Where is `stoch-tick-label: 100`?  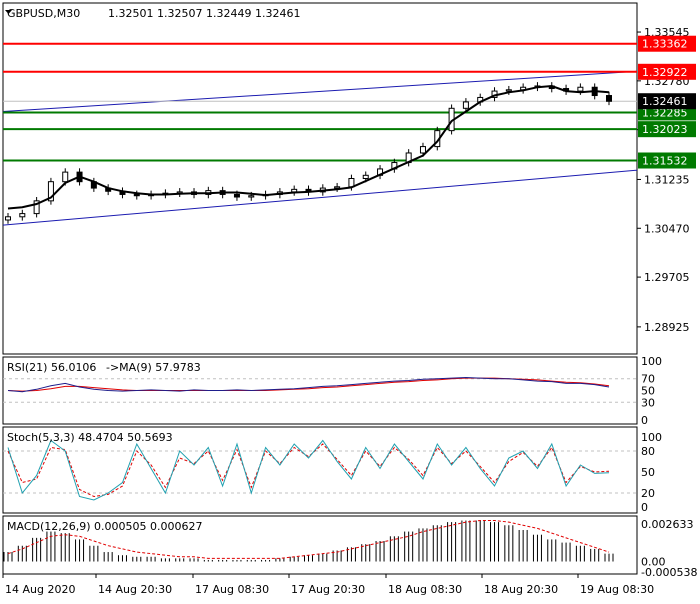
stoch-tick-label: 100 is located at coordinates (651, 437).